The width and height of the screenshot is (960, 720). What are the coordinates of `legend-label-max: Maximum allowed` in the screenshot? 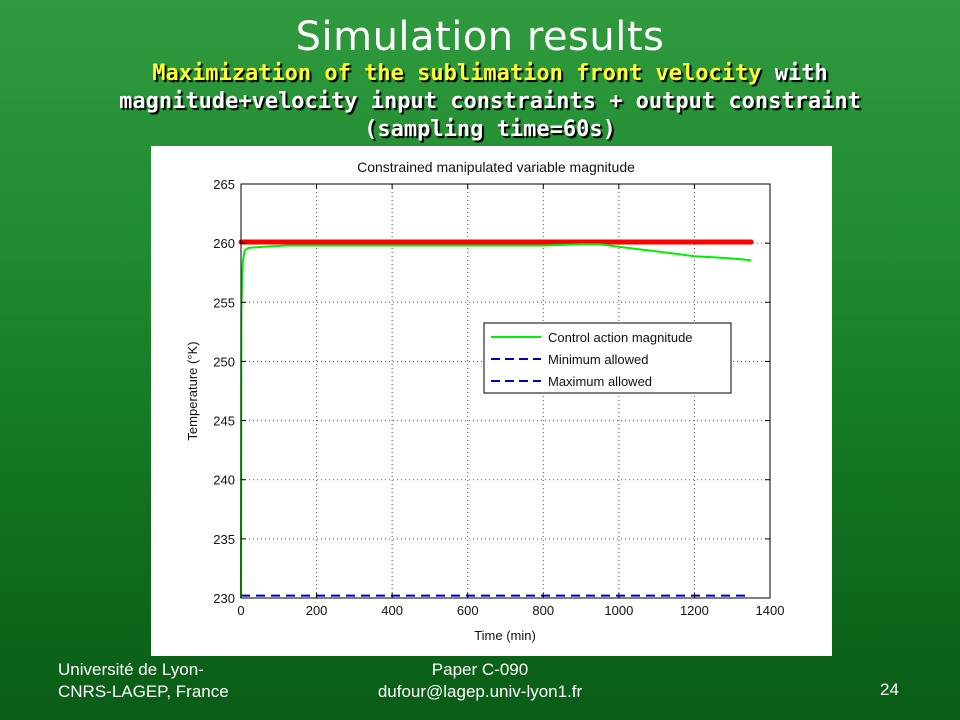 It's located at (600, 381).